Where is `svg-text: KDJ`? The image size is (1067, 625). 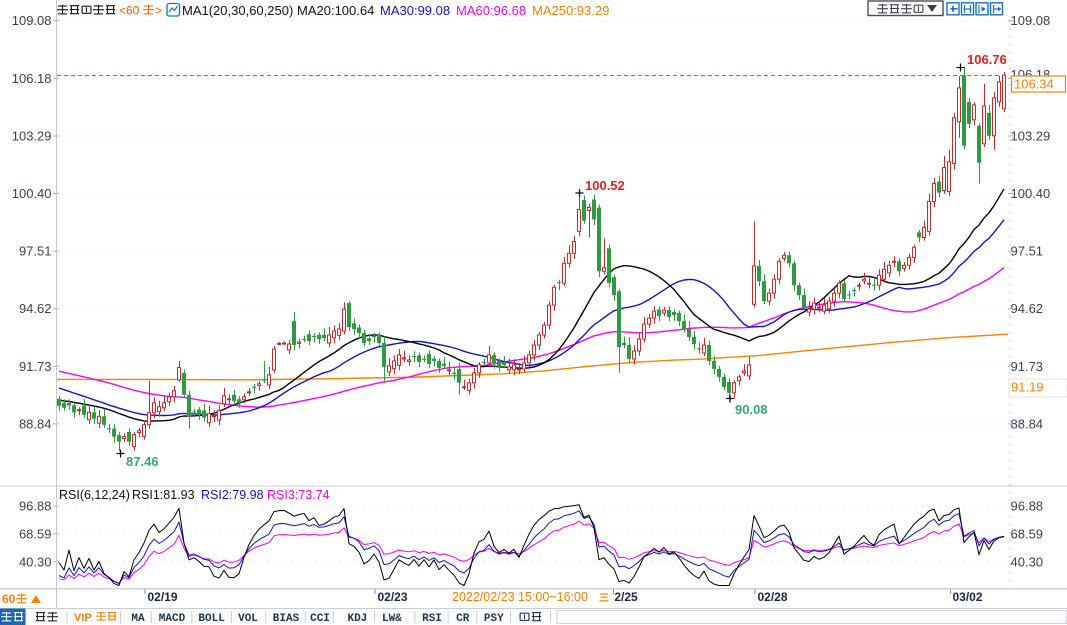 svg-text: KDJ is located at coordinates (357, 619).